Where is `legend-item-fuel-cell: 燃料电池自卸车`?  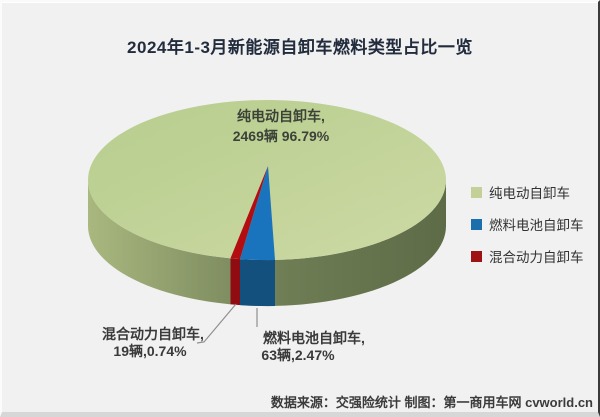 legend-item-fuel-cell: 燃料电池自卸车 is located at coordinates (527, 224).